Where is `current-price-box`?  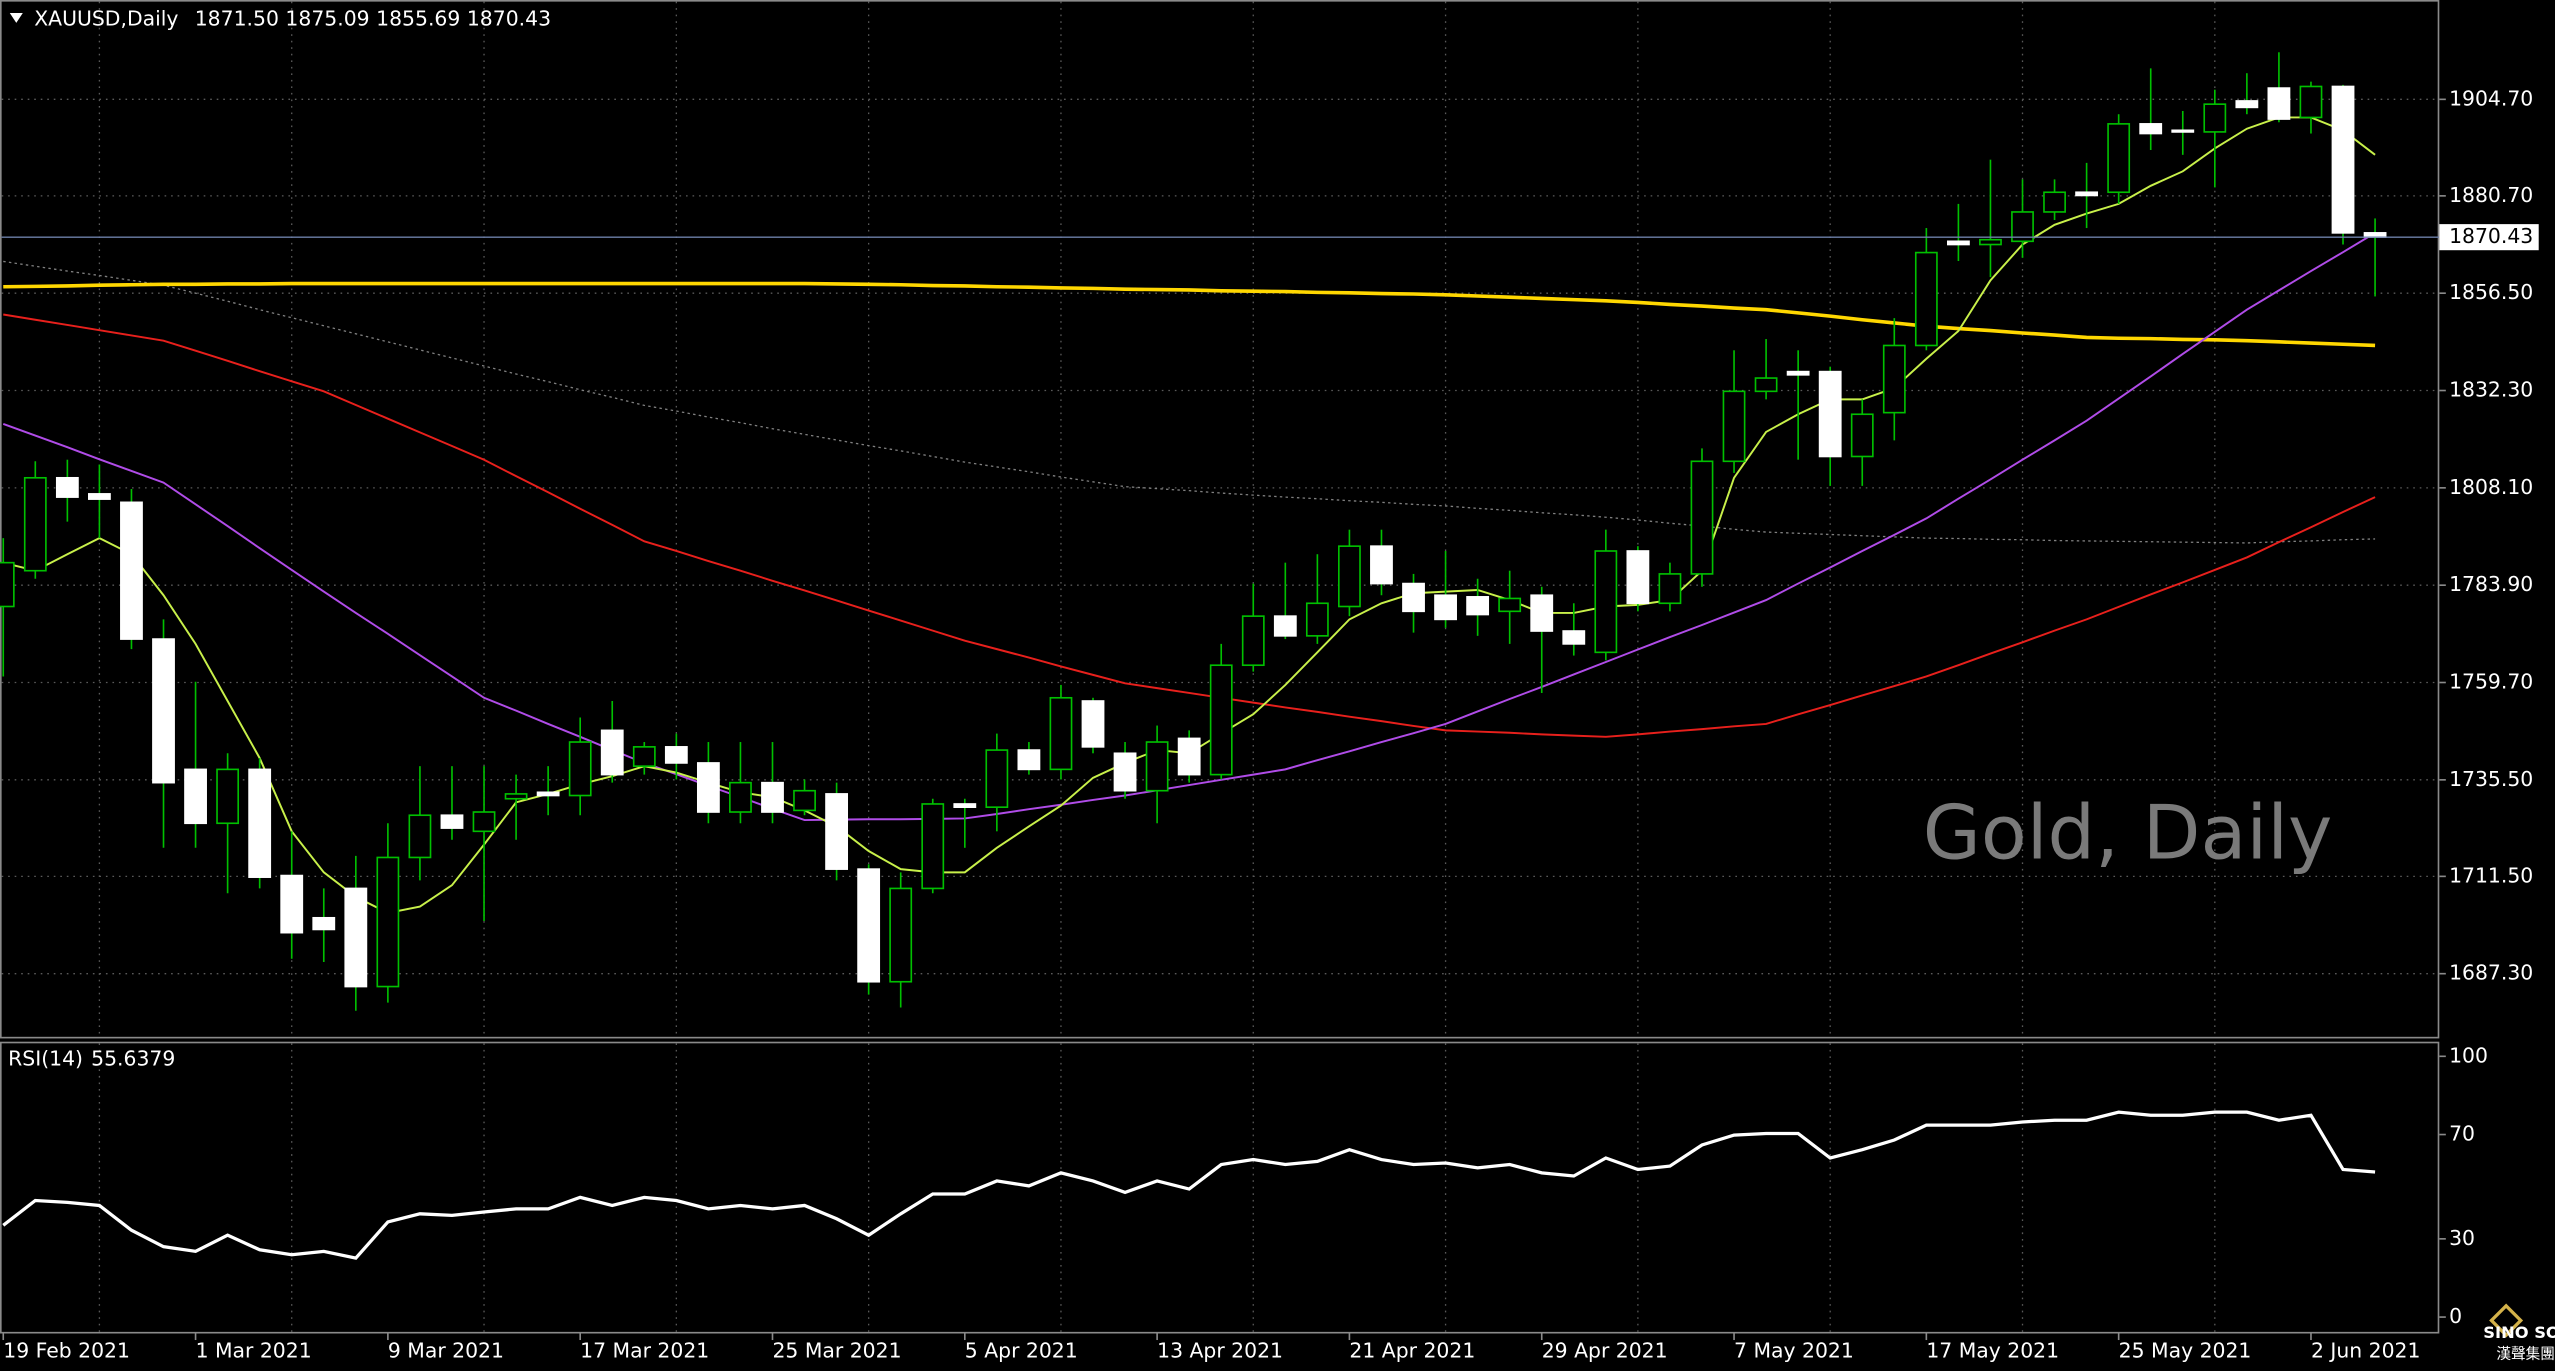
current-price-box is located at coordinates (2489, 237).